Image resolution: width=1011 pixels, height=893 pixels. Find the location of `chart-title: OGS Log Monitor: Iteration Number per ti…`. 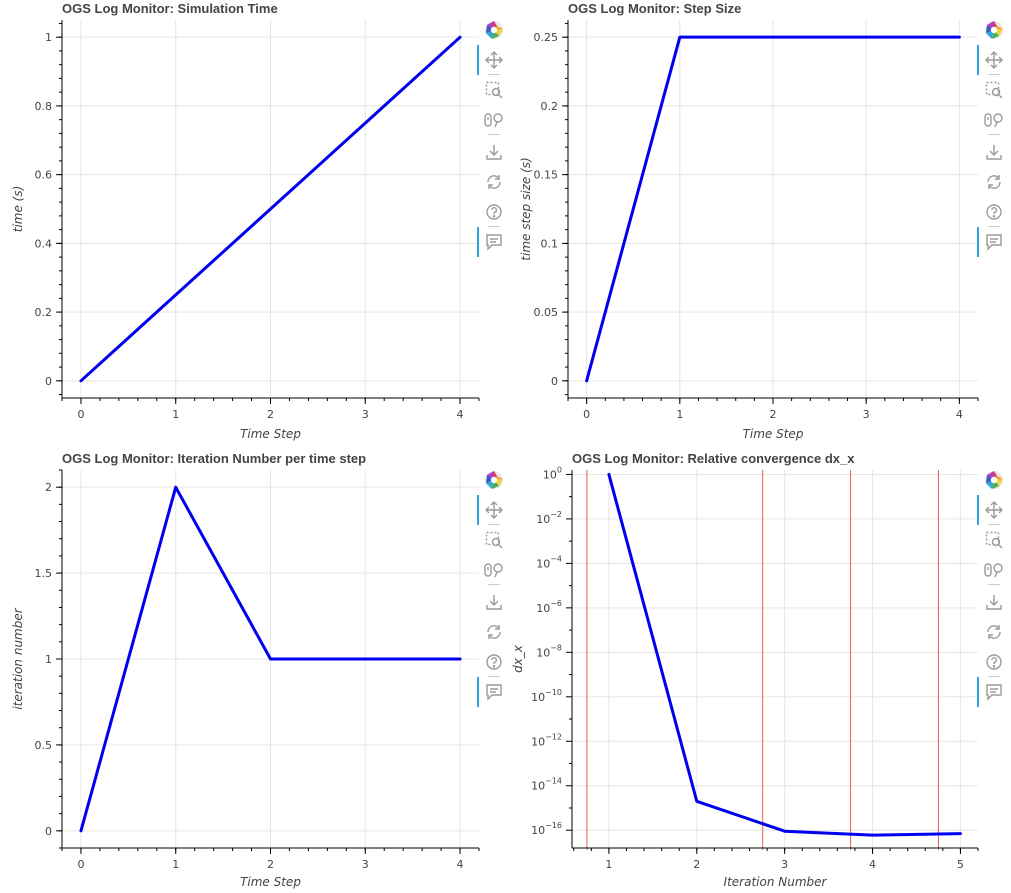

chart-title: OGS Log Monitor: Iteration Number per ti… is located at coordinates (214, 458).